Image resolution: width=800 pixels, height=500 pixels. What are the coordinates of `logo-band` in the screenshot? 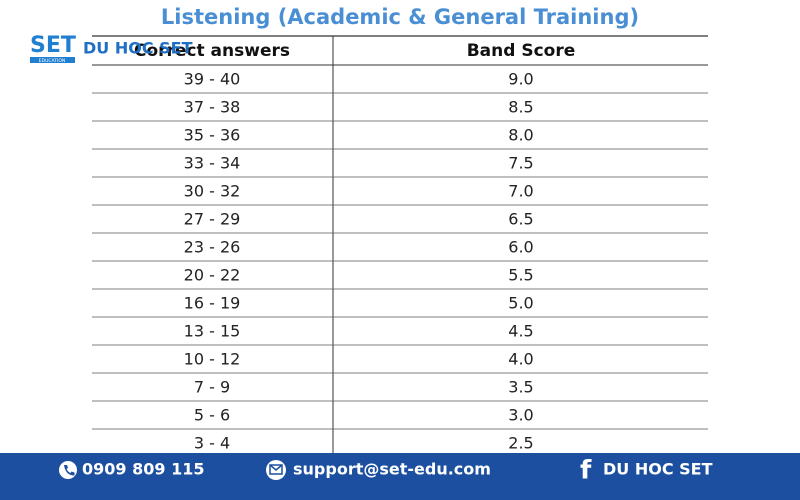 It's located at (52, 60).